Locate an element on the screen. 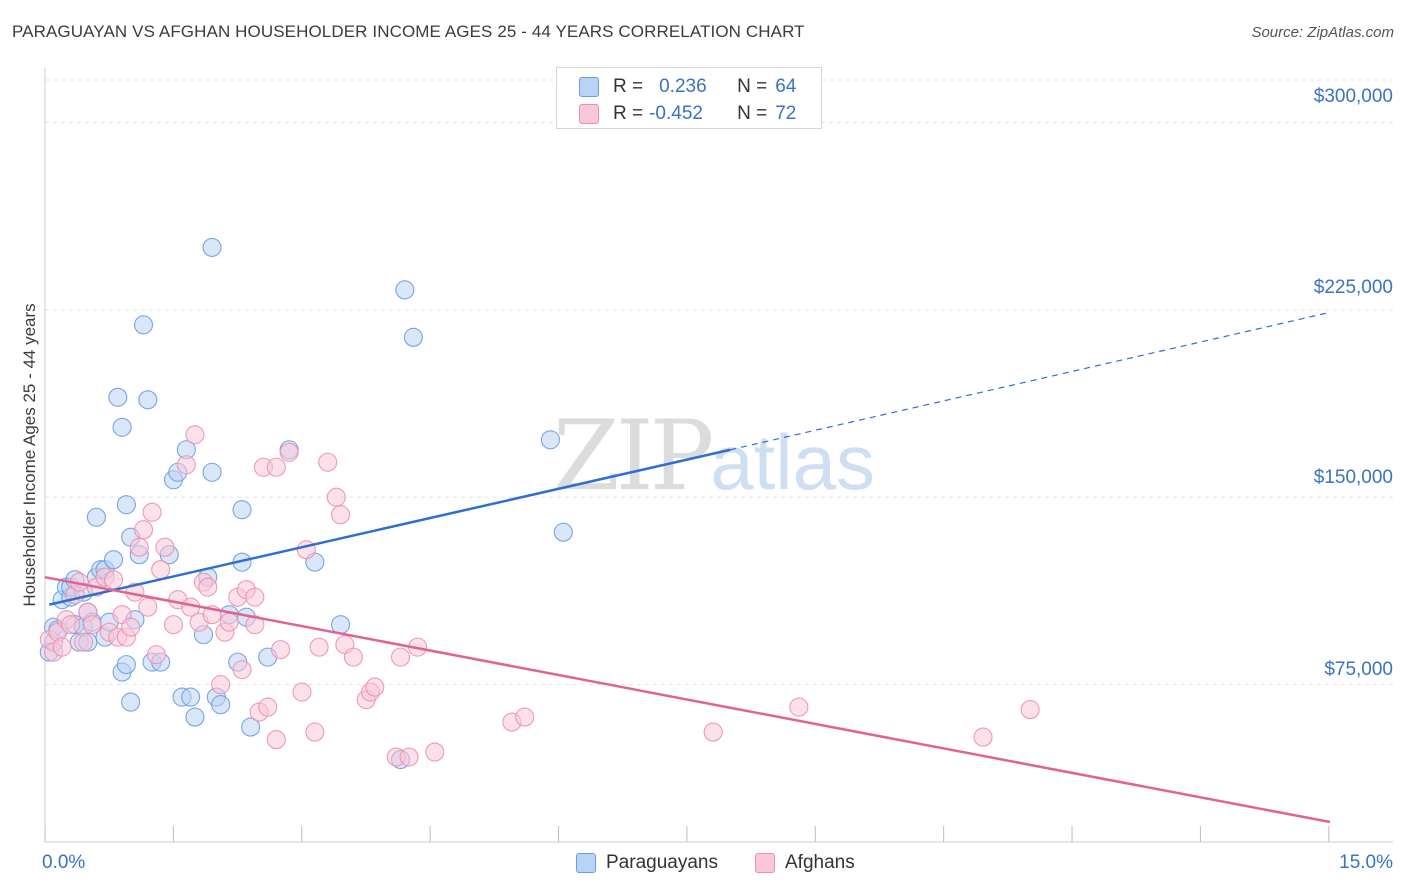 This screenshot has height=892, width=1406. stats-legend: R = 0.236 N = 64 R = -0.452 N = 72 is located at coordinates (689, 98).